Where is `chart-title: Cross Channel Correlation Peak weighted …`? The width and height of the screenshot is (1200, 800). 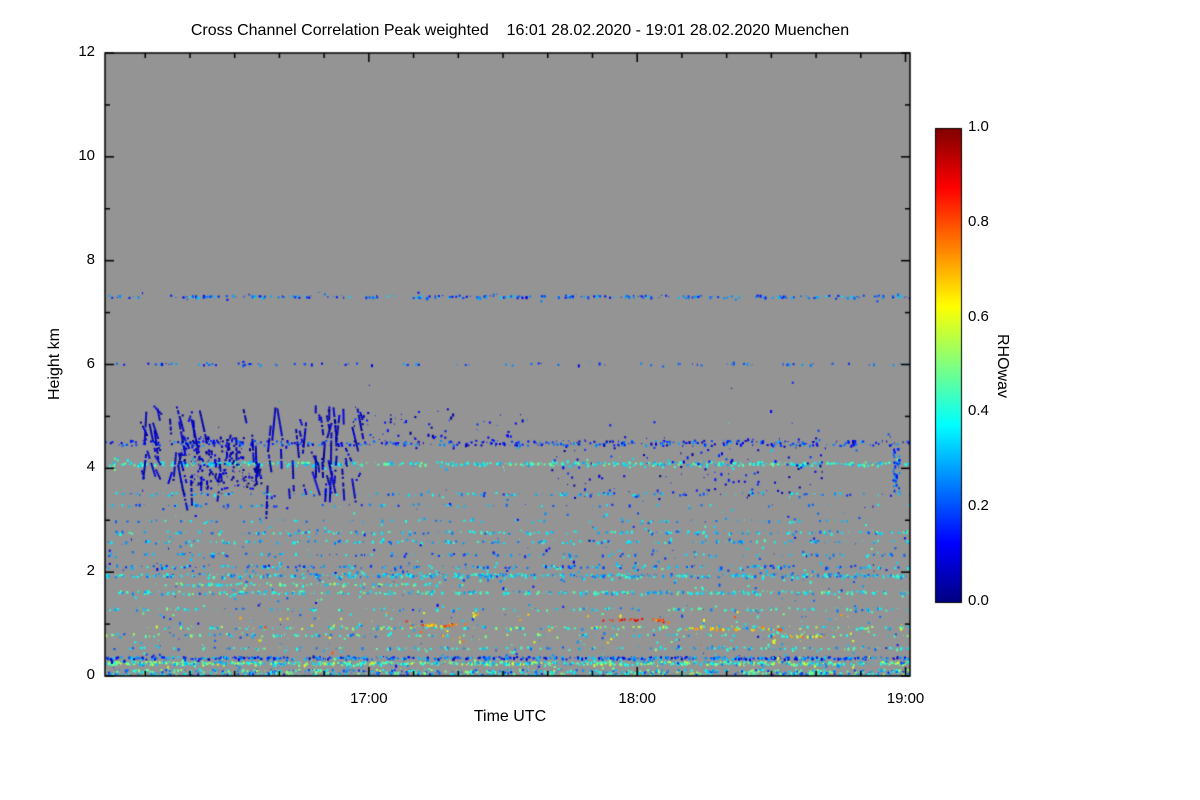 chart-title: Cross Channel Correlation Peak weighted … is located at coordinates (520, 30).